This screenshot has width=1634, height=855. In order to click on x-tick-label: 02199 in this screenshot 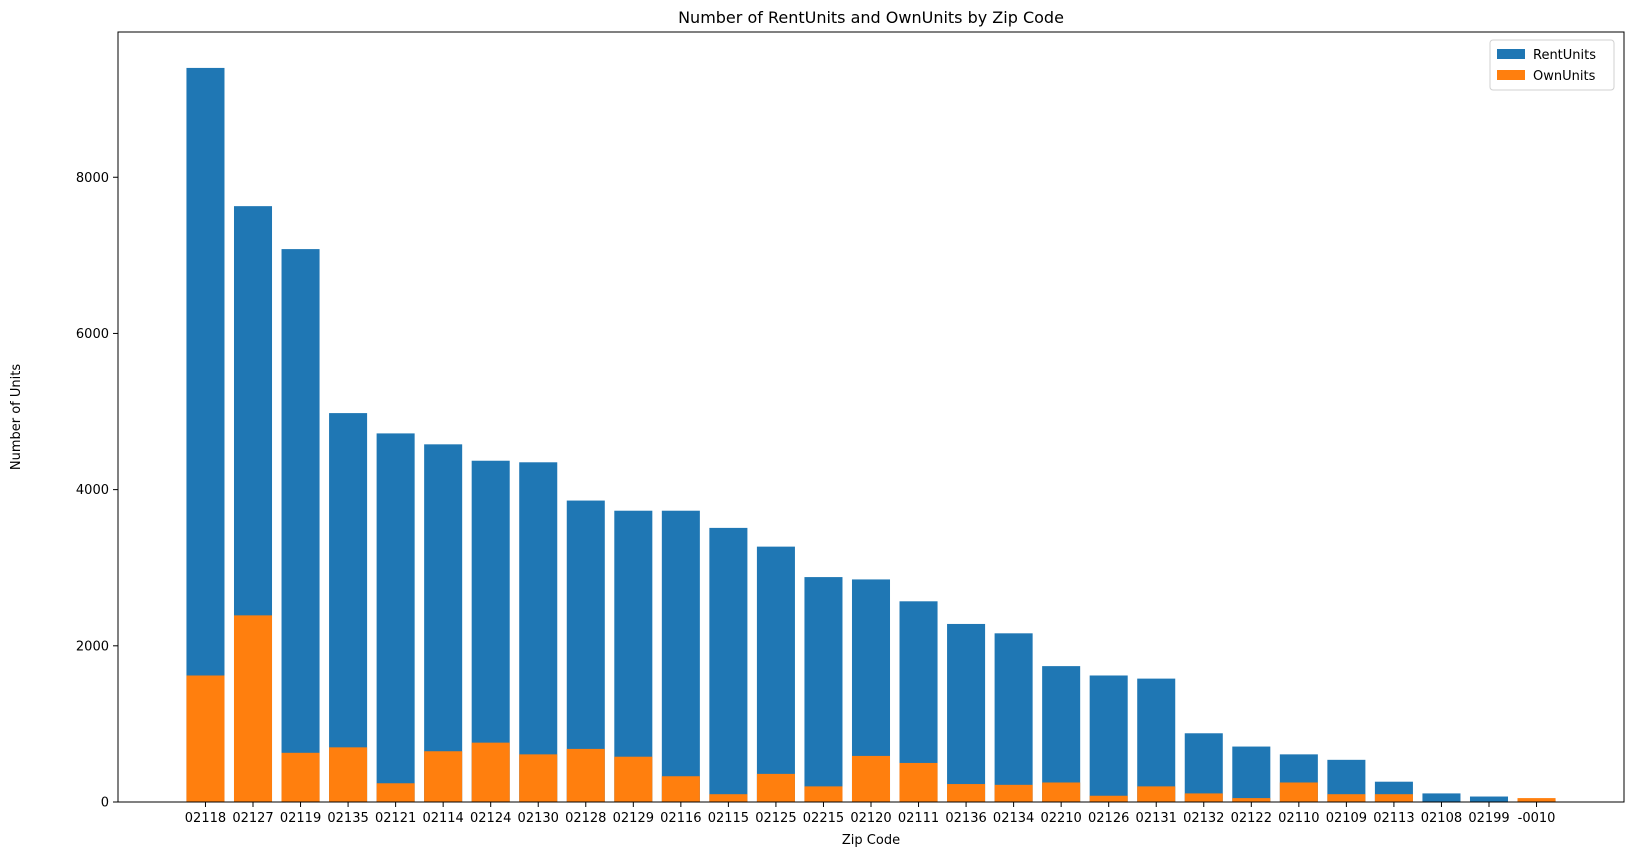, I will do `click(1488, 818)`.